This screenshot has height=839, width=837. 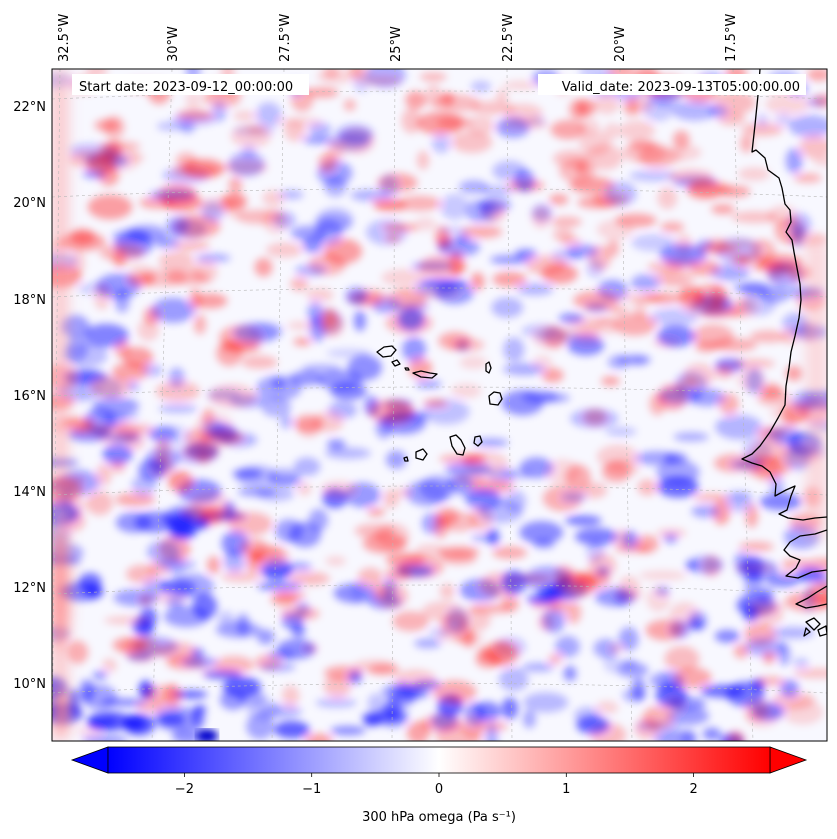 I want to click on coastline, so click(x=784, y=353).